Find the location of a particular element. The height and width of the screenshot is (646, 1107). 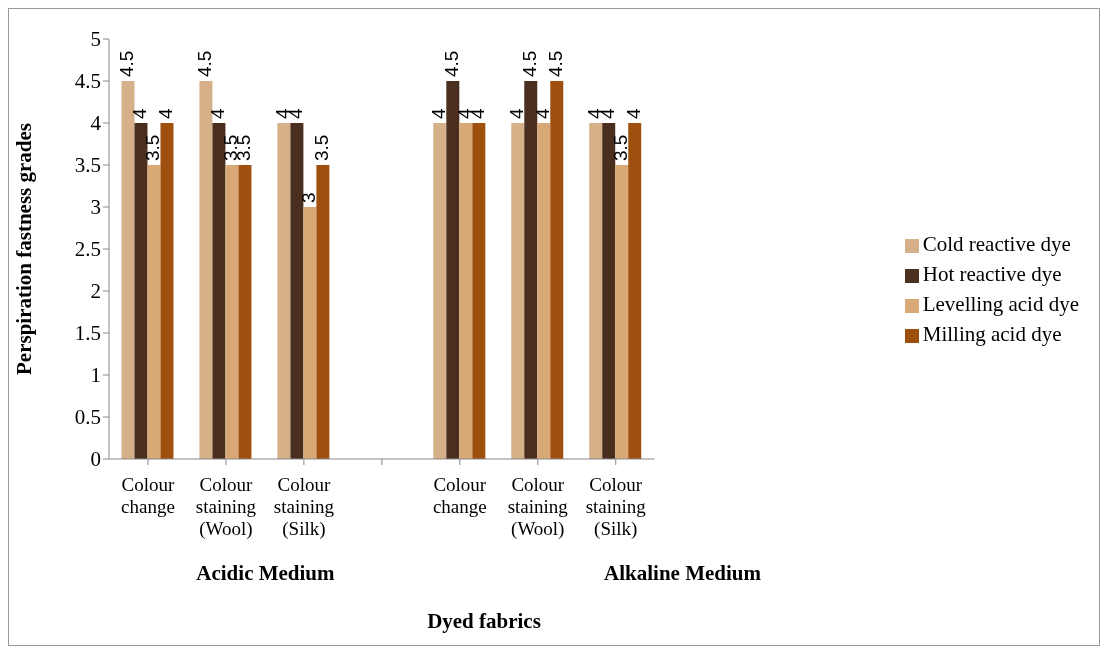

y-tick-label: 0 is located at coordinates (95, 459).